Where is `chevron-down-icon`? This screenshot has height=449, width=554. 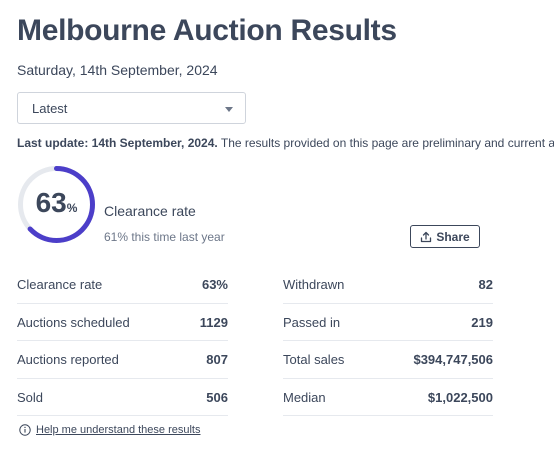
chevron-down-icon is located at coordinates (229, 109).